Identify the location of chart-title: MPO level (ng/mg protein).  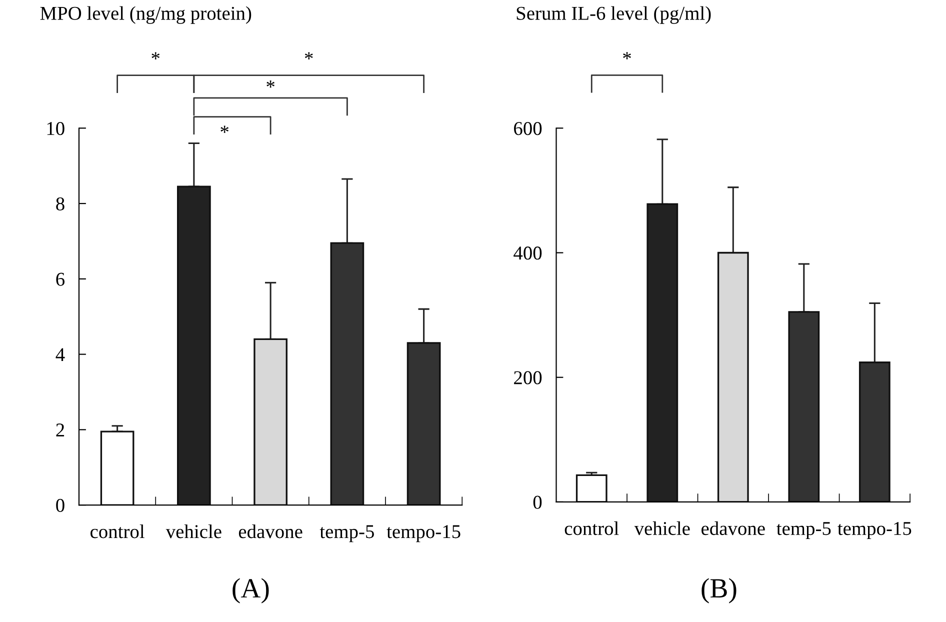
(146, 15).